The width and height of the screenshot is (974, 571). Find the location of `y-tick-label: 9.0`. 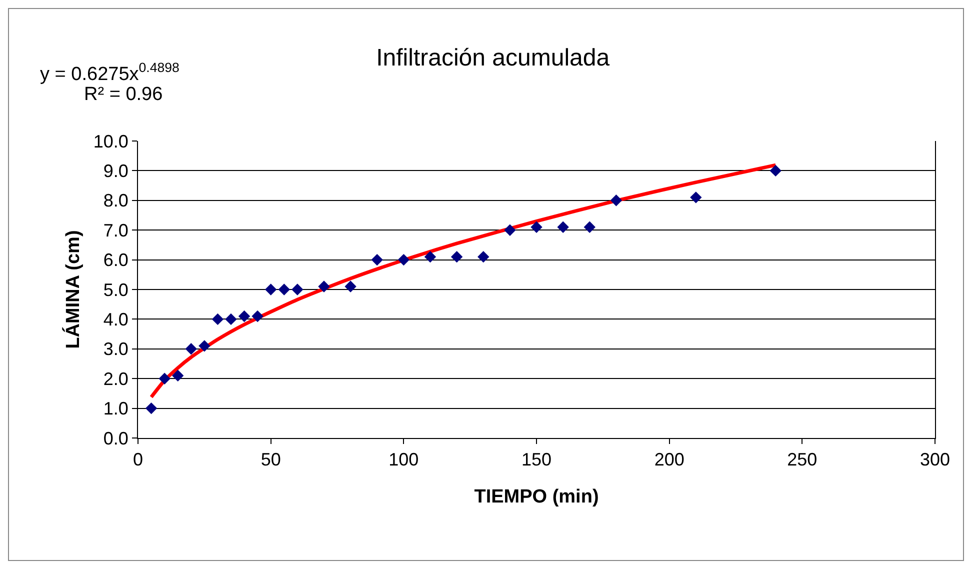

y-tick-label: 9.0 is located at coordinates (115, 171).